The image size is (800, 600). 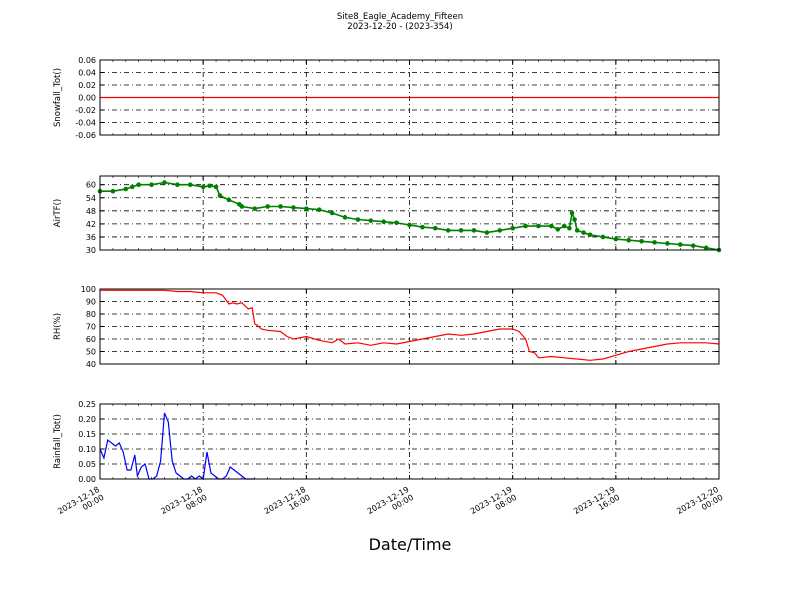 I want to click on x-tick-label: 2023-12-1800:00, so click(x=80, y=504).